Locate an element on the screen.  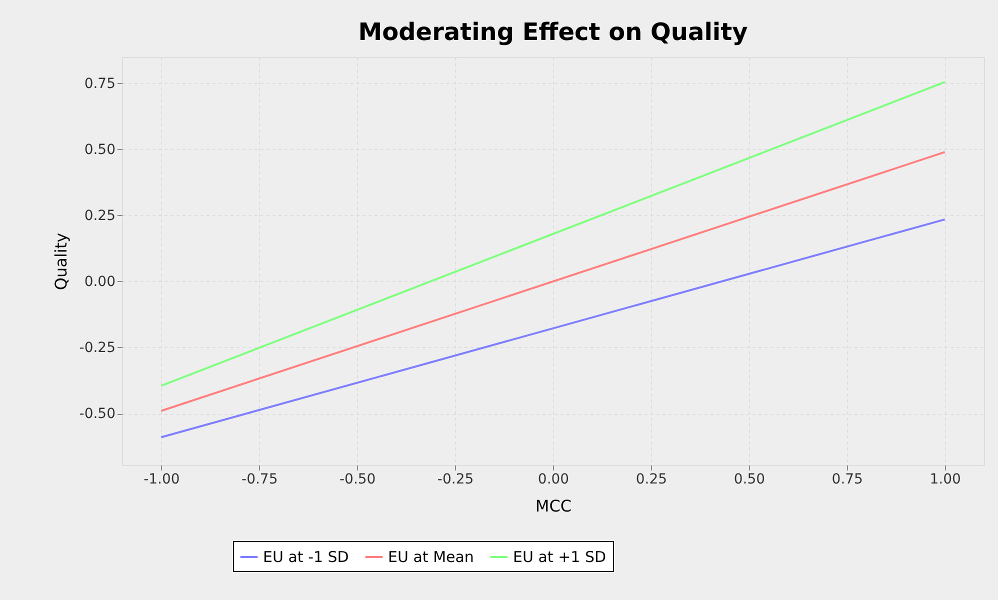
x-tick-label: -0.75 is located at coordinates (260, 480).